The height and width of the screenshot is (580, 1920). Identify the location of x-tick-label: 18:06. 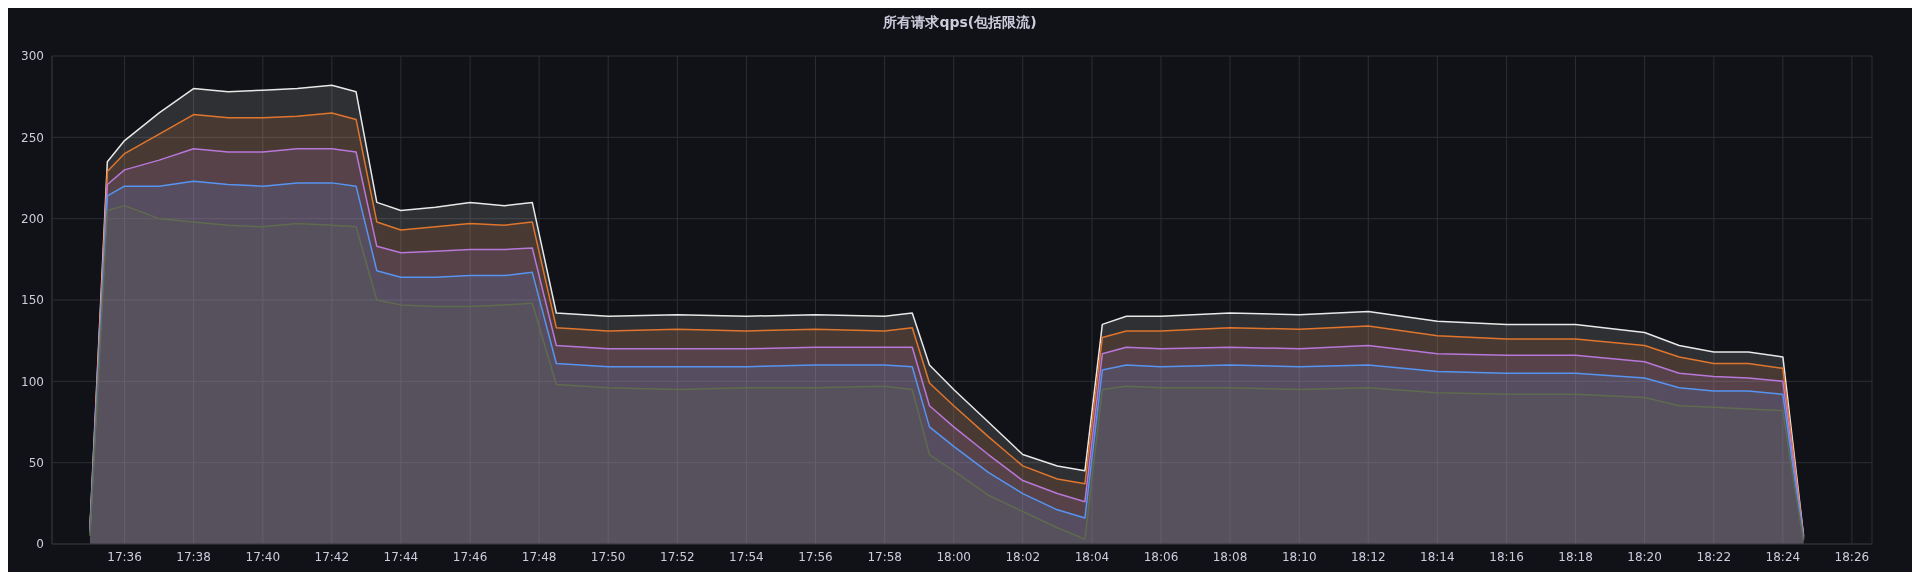
(1161, 556).